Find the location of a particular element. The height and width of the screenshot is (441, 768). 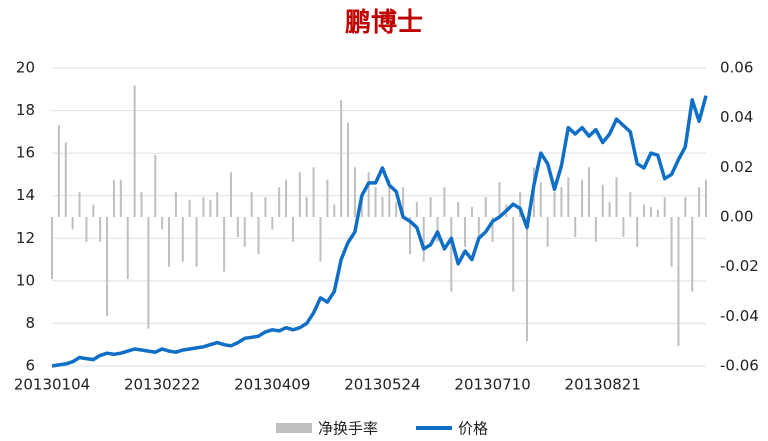

y-tick-label: 20 is located at coordinates (25, 68).